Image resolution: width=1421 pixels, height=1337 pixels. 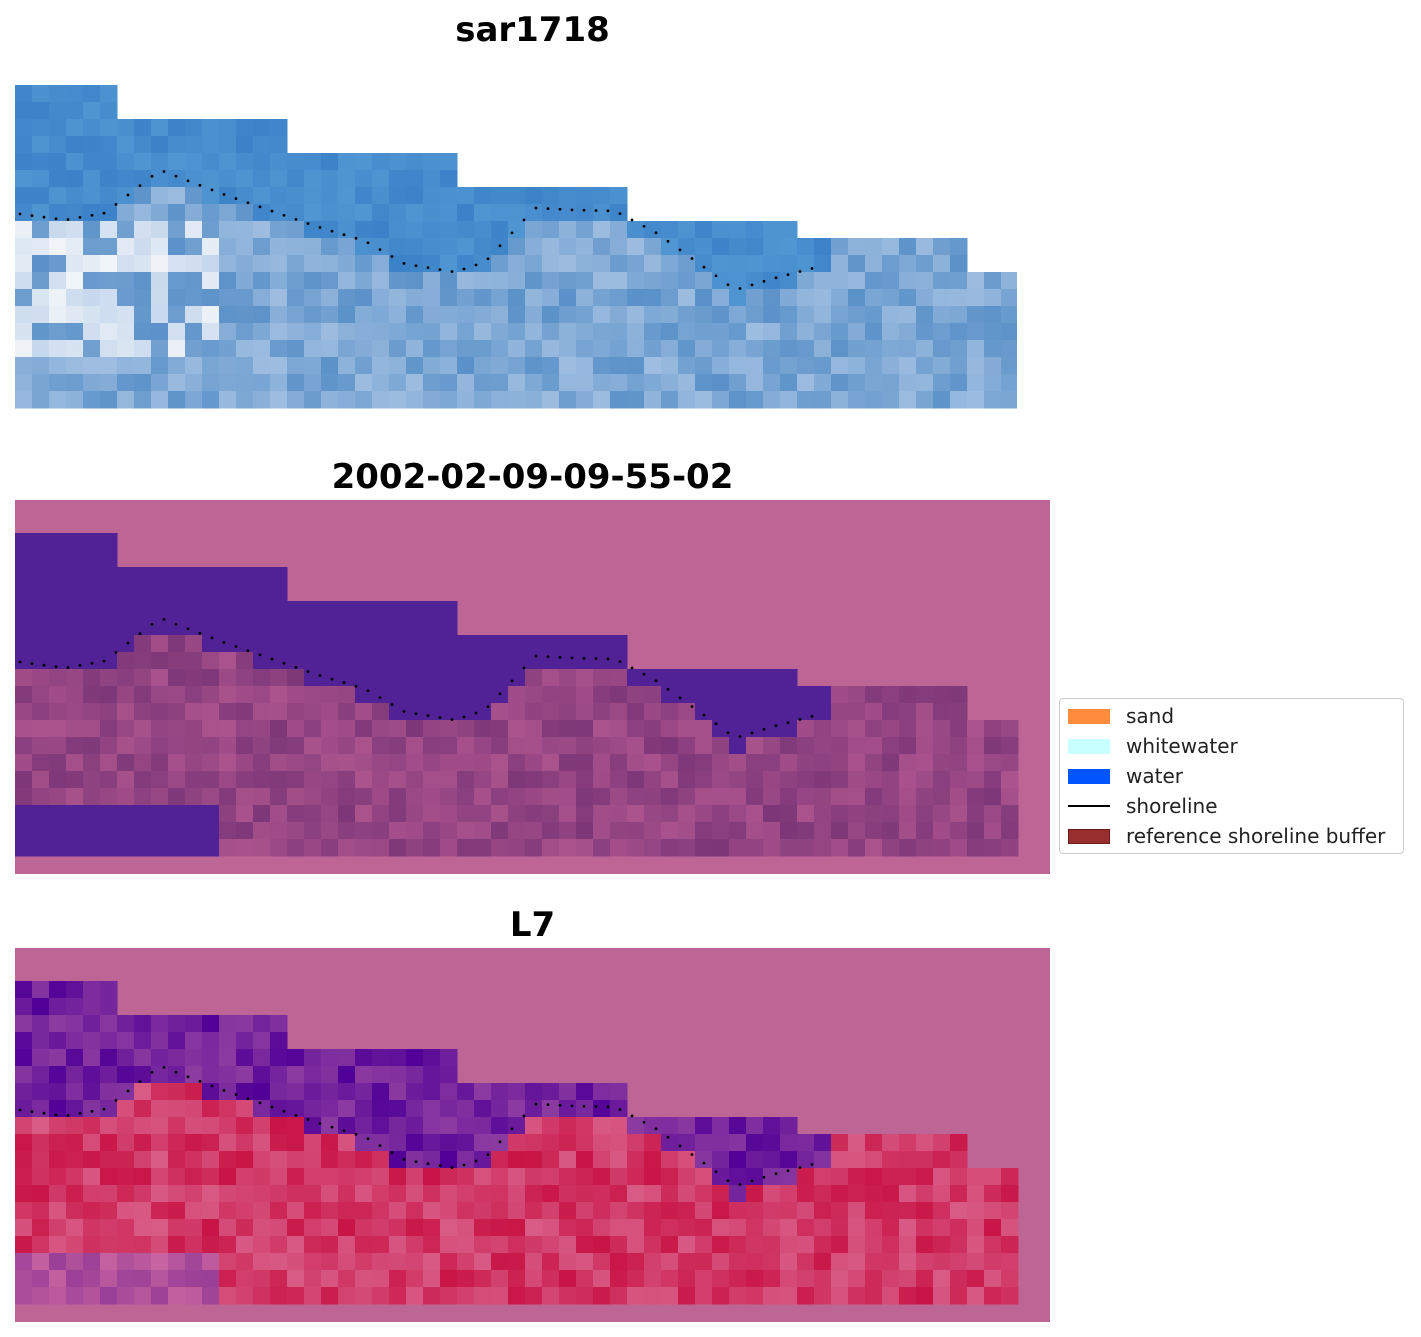 What do you see at coordinates (1143, 806) in the screenshot?
I see `legend-item-shoreline: shoreline` at bounding box center [1143, 806].